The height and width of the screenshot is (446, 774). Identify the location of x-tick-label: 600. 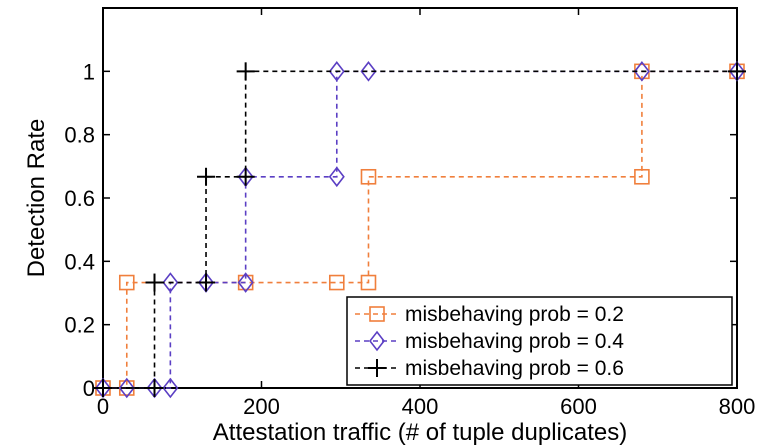
(578, 406).